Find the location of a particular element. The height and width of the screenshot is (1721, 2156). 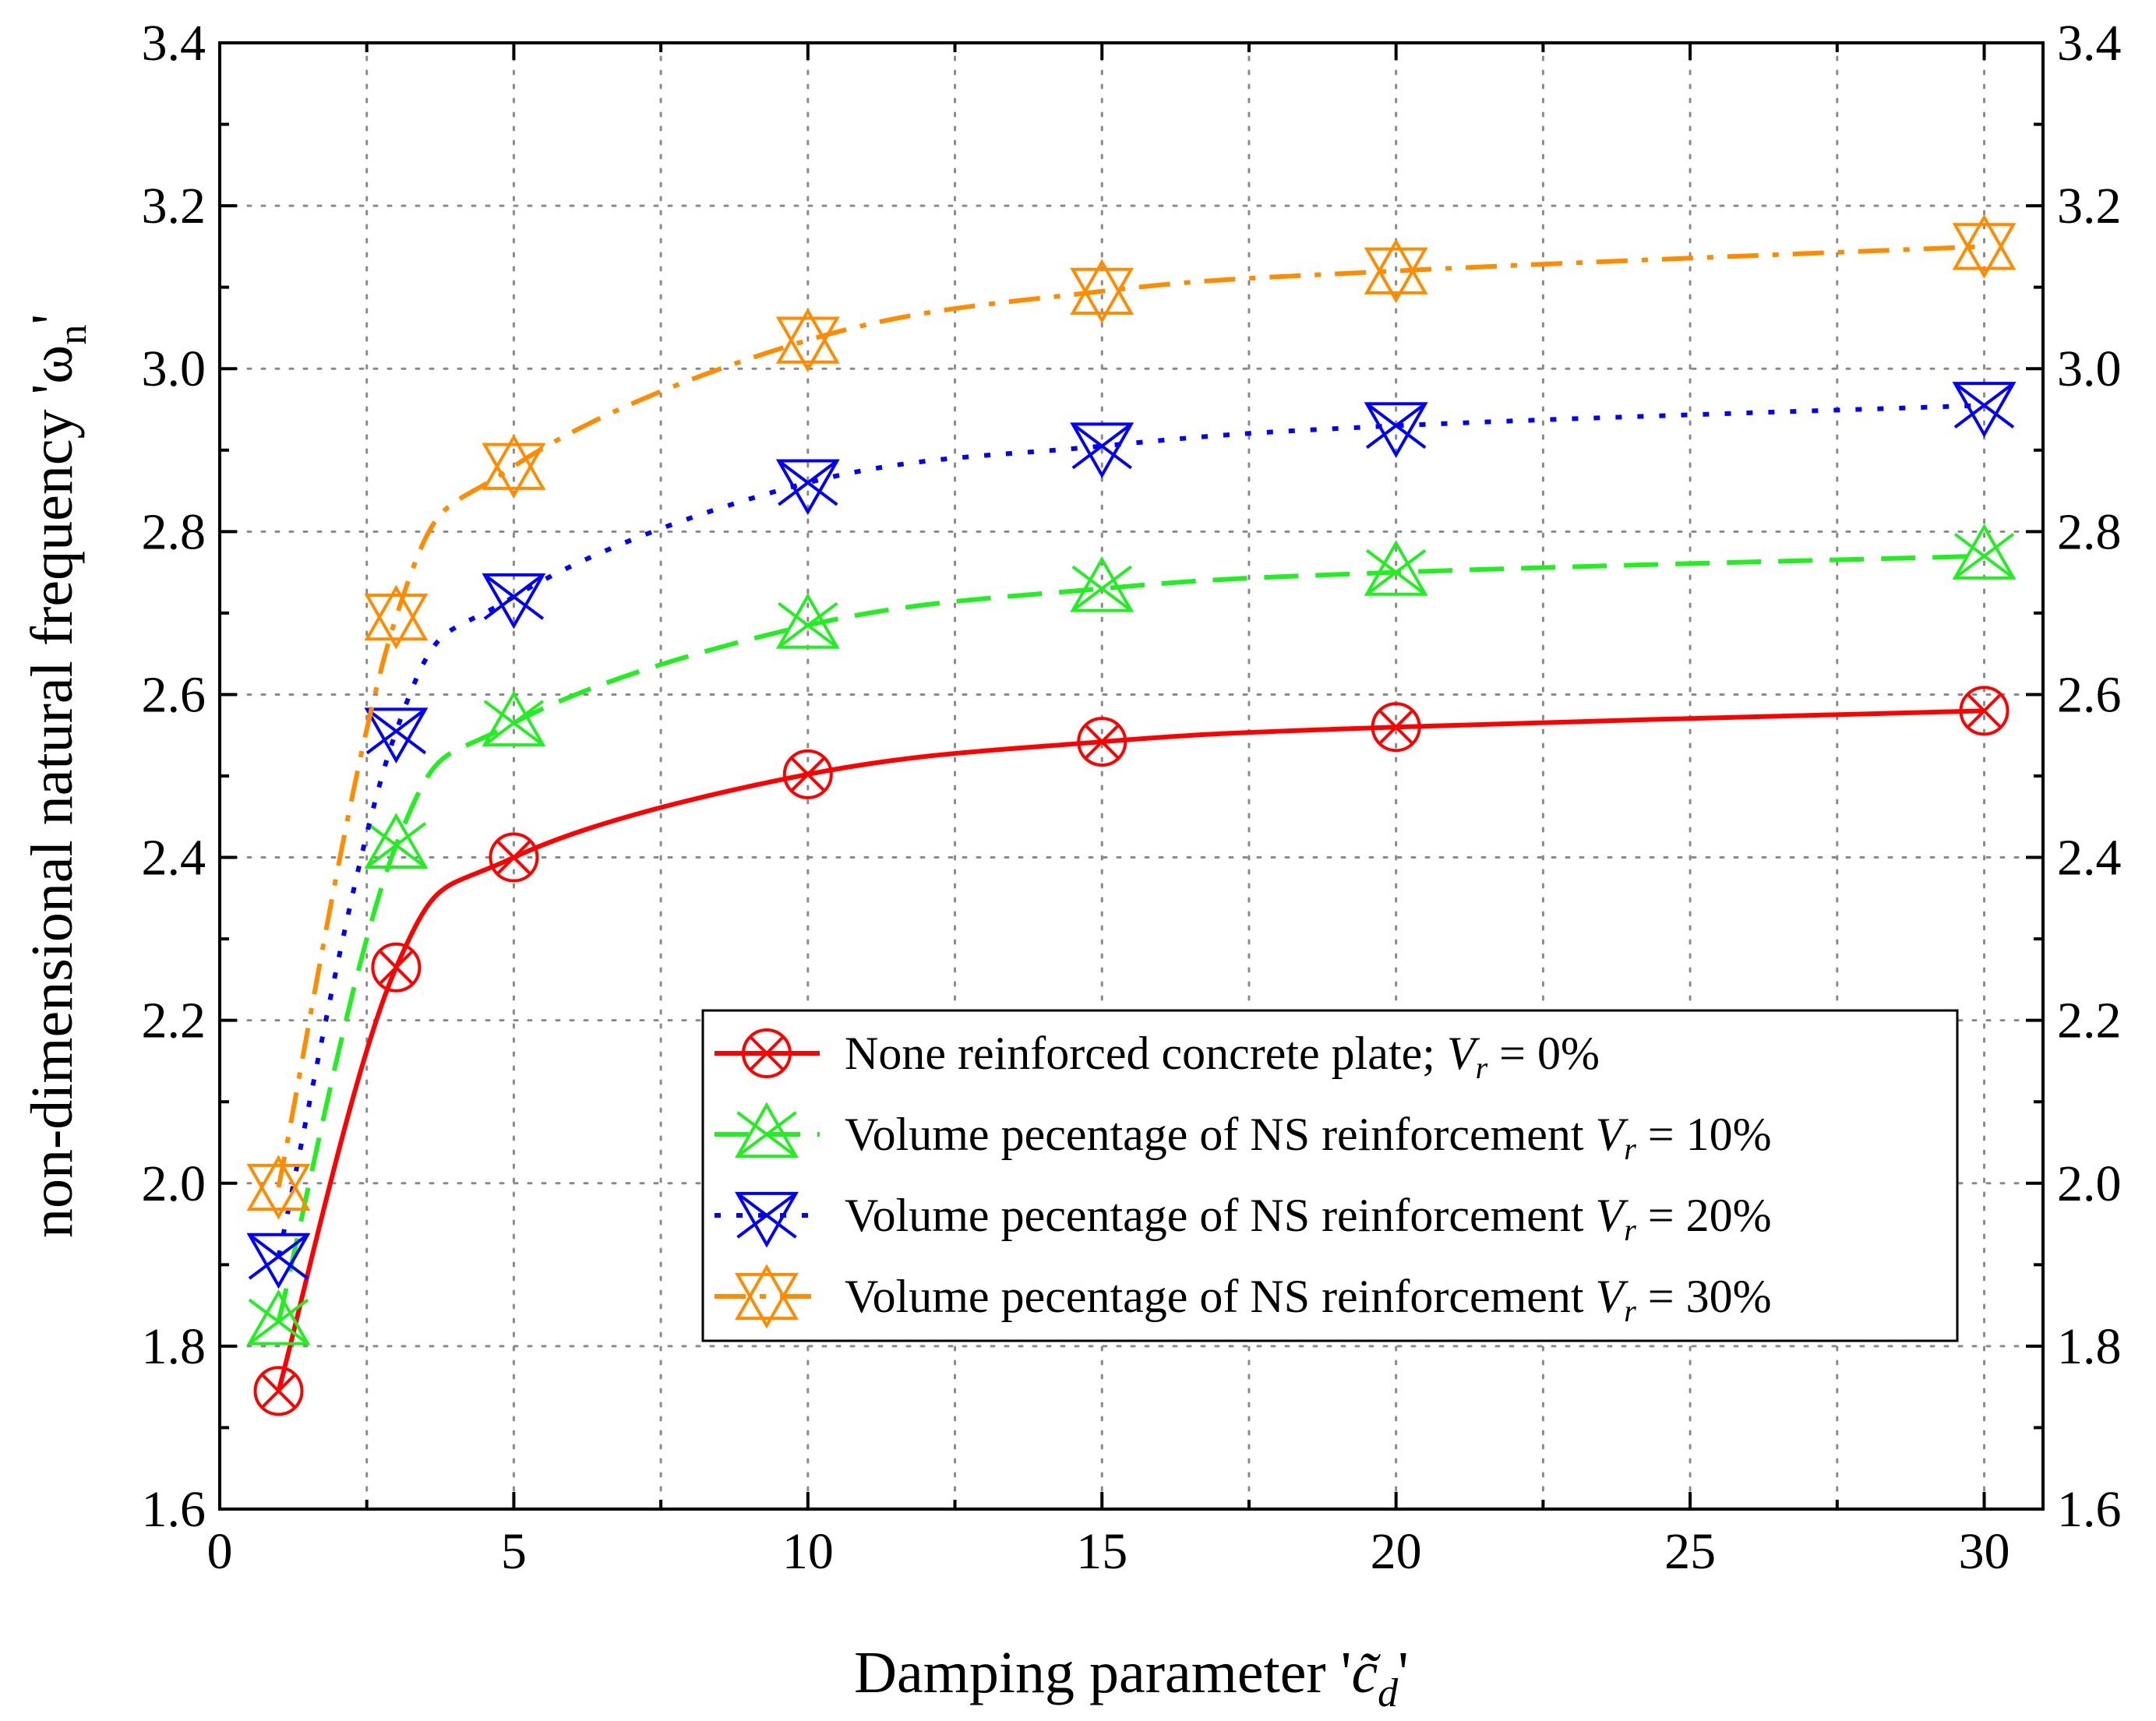

y-tick-label-right: 1.8 is located at coordinates (2089, 1346).